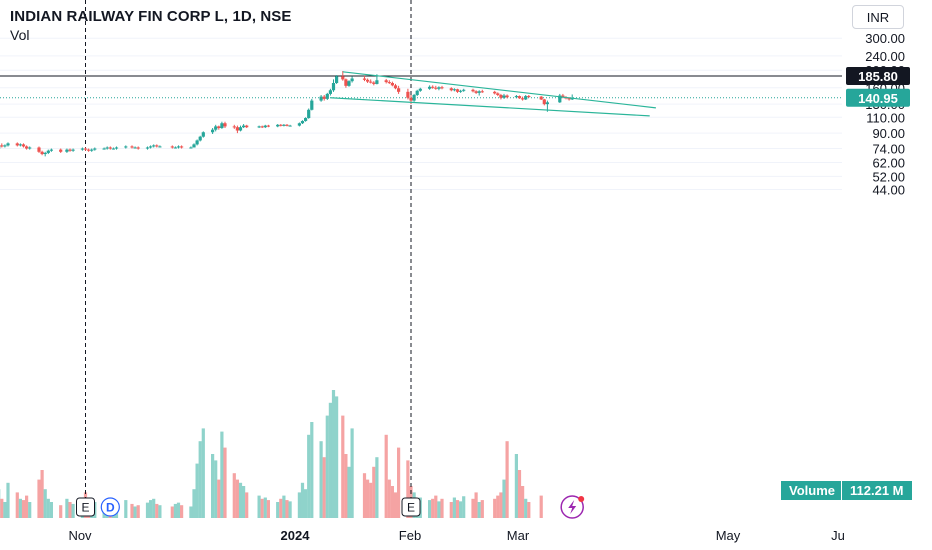 The width and height of the screenshot is (932, 550). Describe the element at coordinates (296, 535) in the screenshot. I see `time-tick-label: 2024` at that location.